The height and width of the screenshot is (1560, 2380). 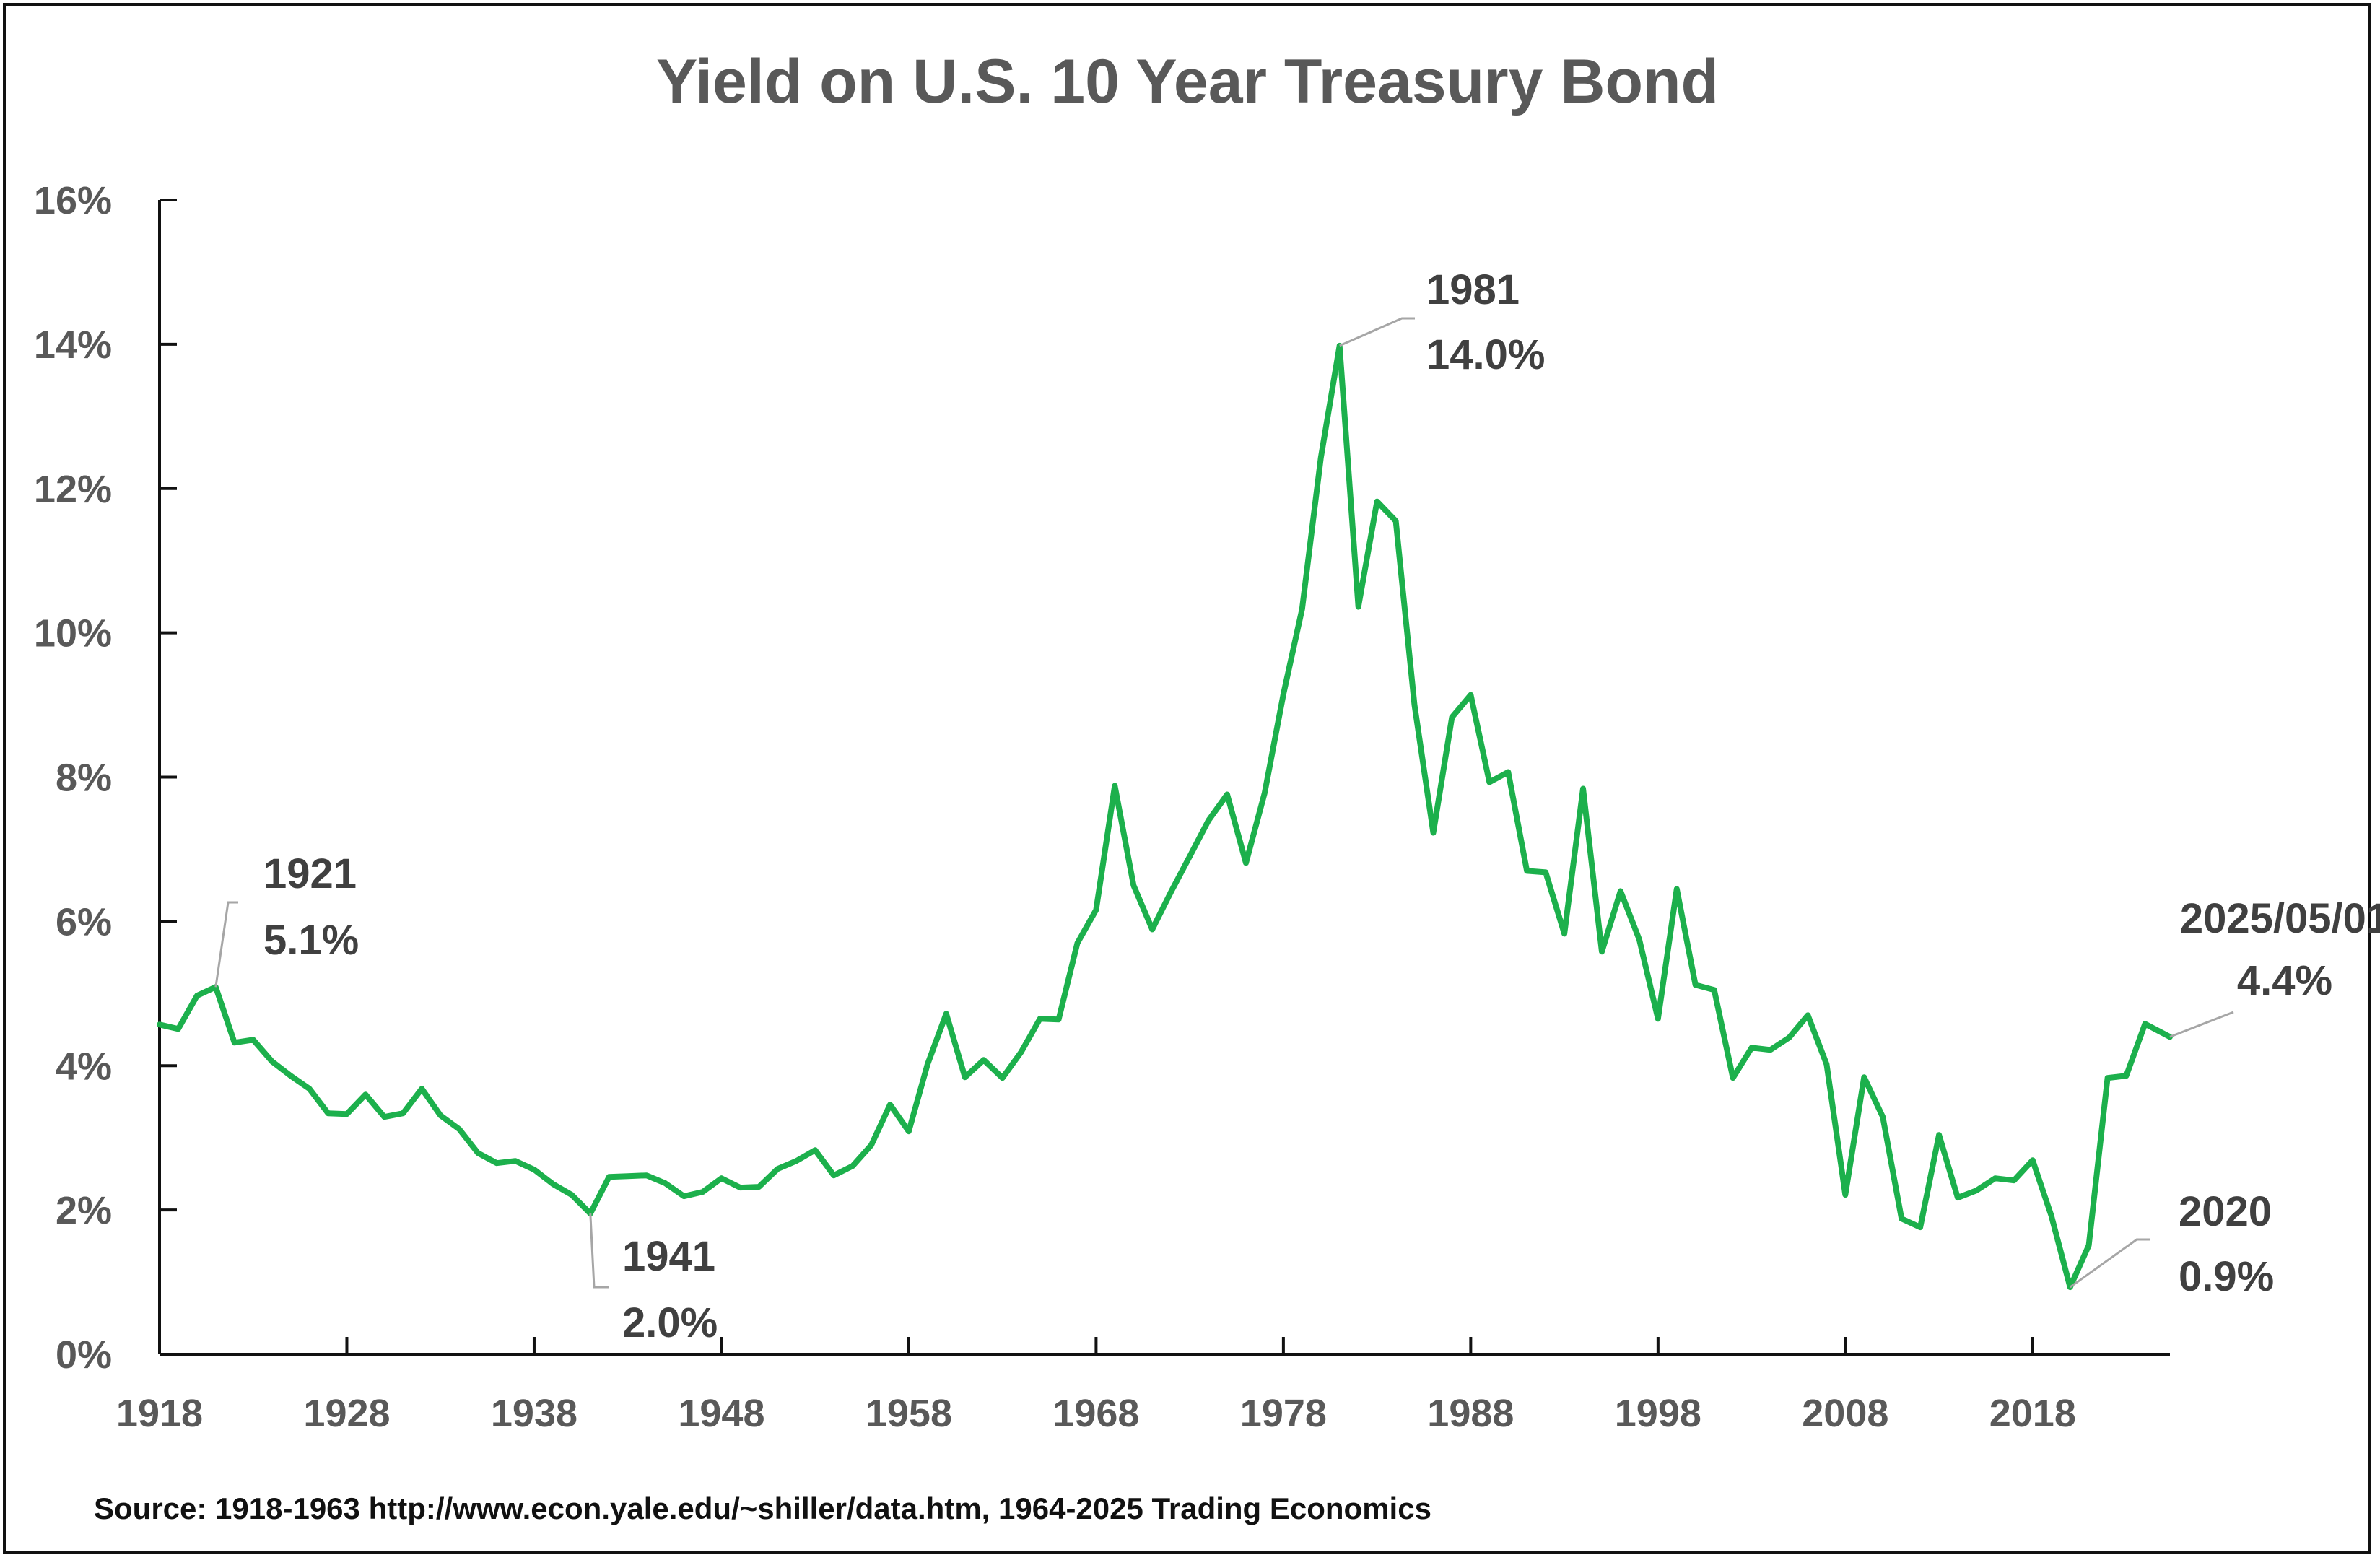 What do you see at coordinates (73, 489) in the screenshot?
I see `y-tick-label: 12%` at bounding box center [73, 489].